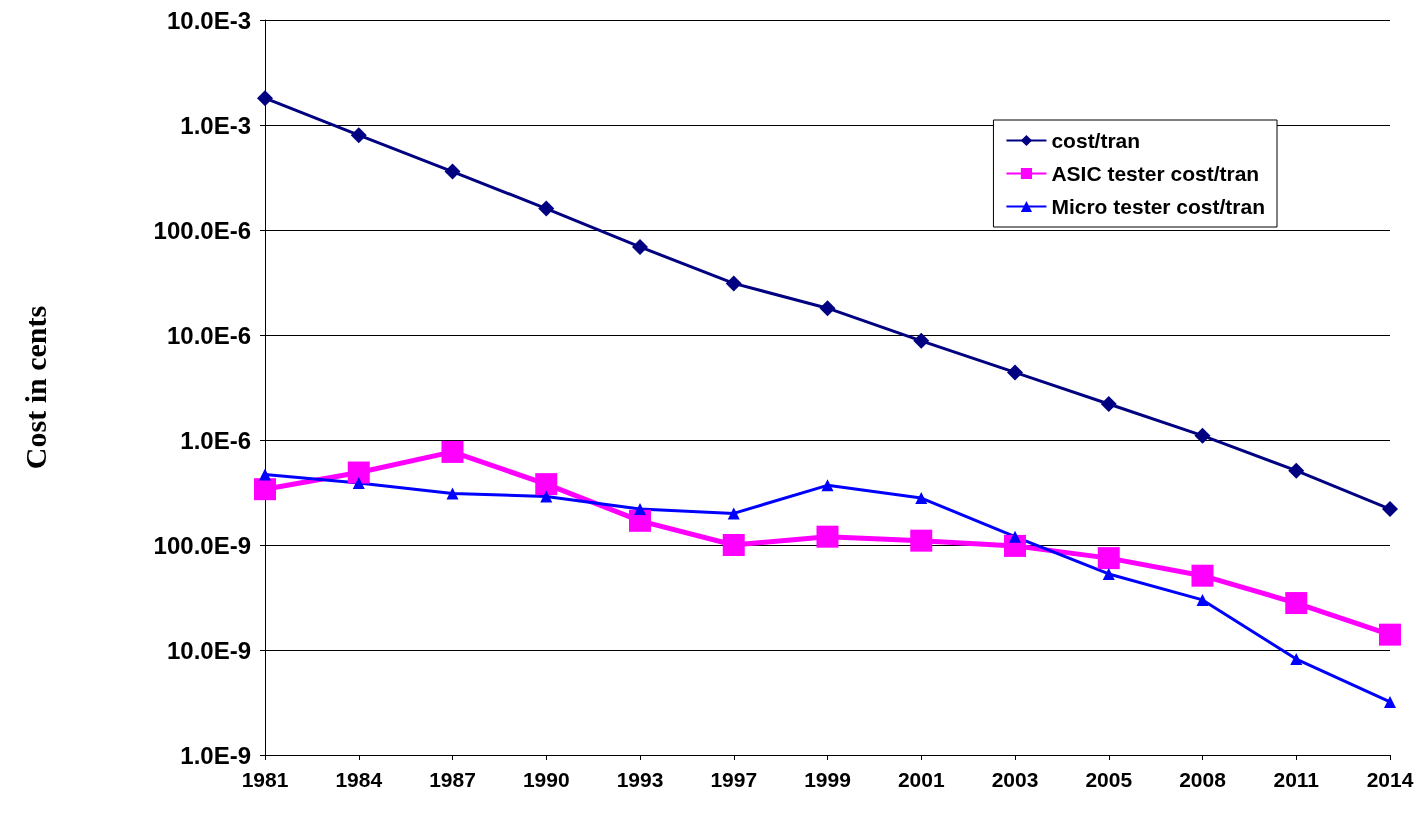  What do you see at coordinates (208, 335) in the screenshot?
I see `y-tick-label: 10.0E-6` at bounding box center [208, 335].